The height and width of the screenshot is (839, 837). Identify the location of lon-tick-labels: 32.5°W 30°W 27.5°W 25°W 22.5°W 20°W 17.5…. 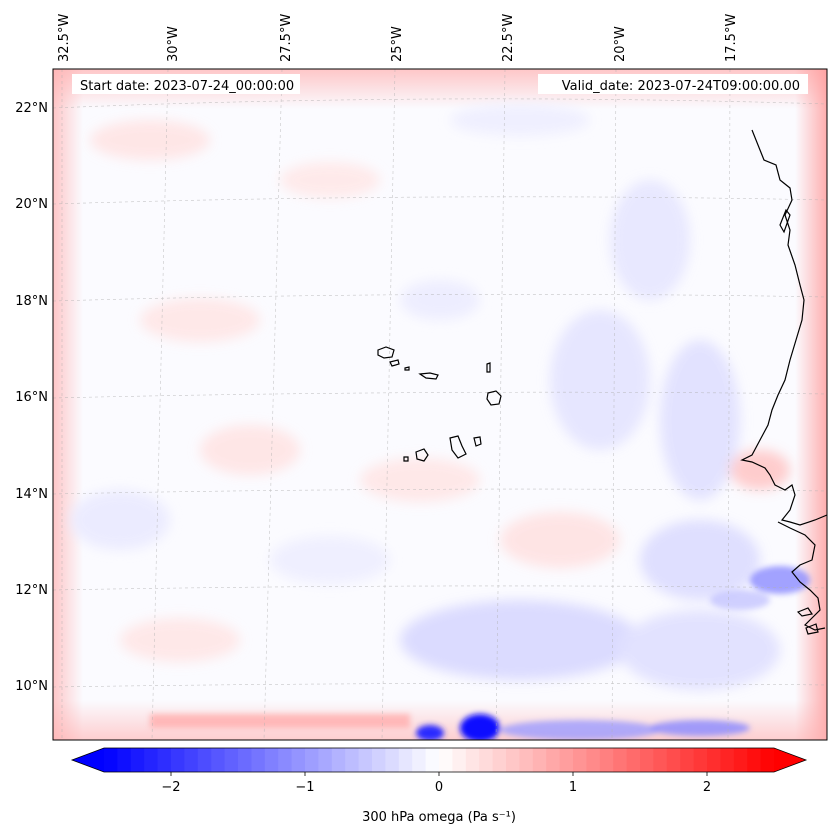
(398, 38).